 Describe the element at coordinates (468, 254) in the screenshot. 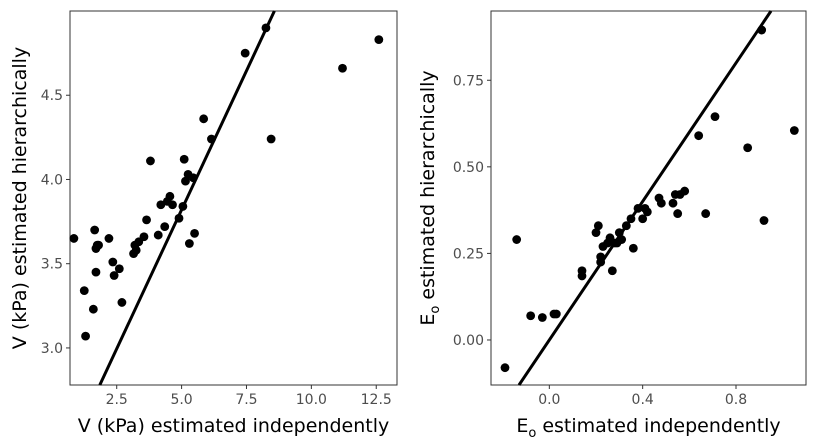

I see `right-y-tick-label: 0.25` at that location.